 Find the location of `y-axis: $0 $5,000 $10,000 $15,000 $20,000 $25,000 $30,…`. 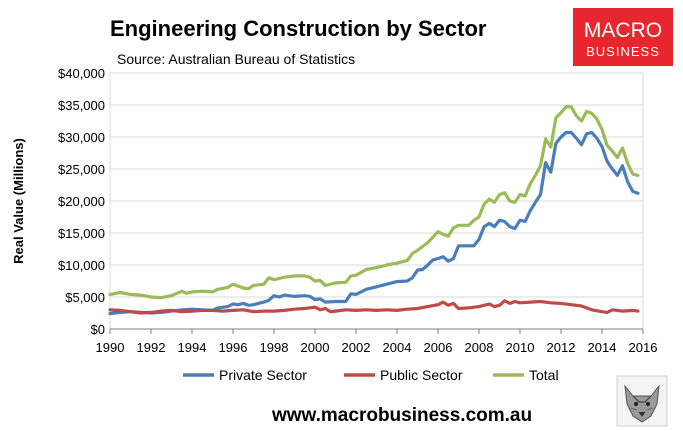

y-axis: $0 $5,000 $10,000 $15,000 $20,000 $25,000 $30,… is located at coordinates (81, 201).